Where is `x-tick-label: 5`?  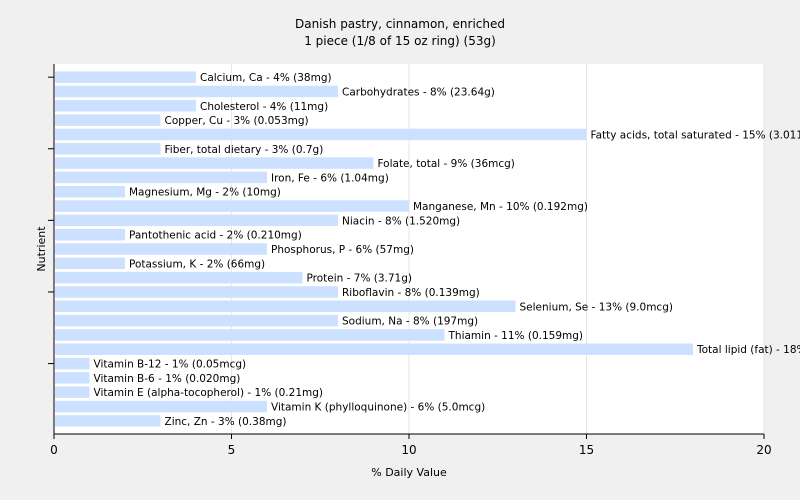 x-tick-label: 5 is located at coordinates (232, 450).